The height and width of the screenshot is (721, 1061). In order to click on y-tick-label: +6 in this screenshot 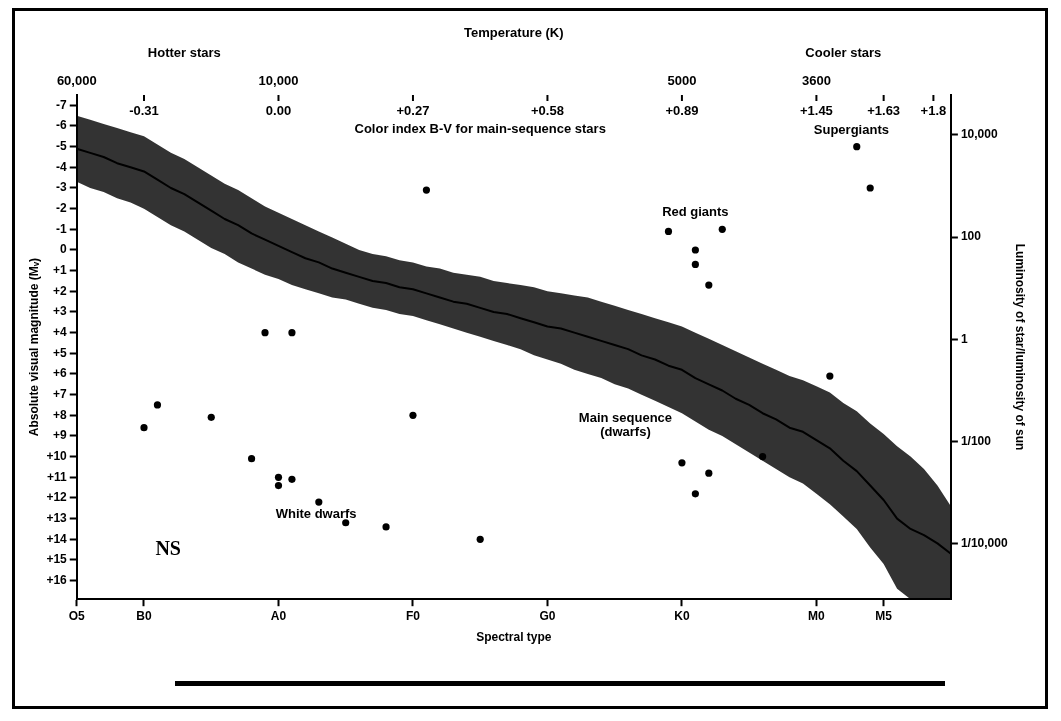, I will do `click(60, 373)`.